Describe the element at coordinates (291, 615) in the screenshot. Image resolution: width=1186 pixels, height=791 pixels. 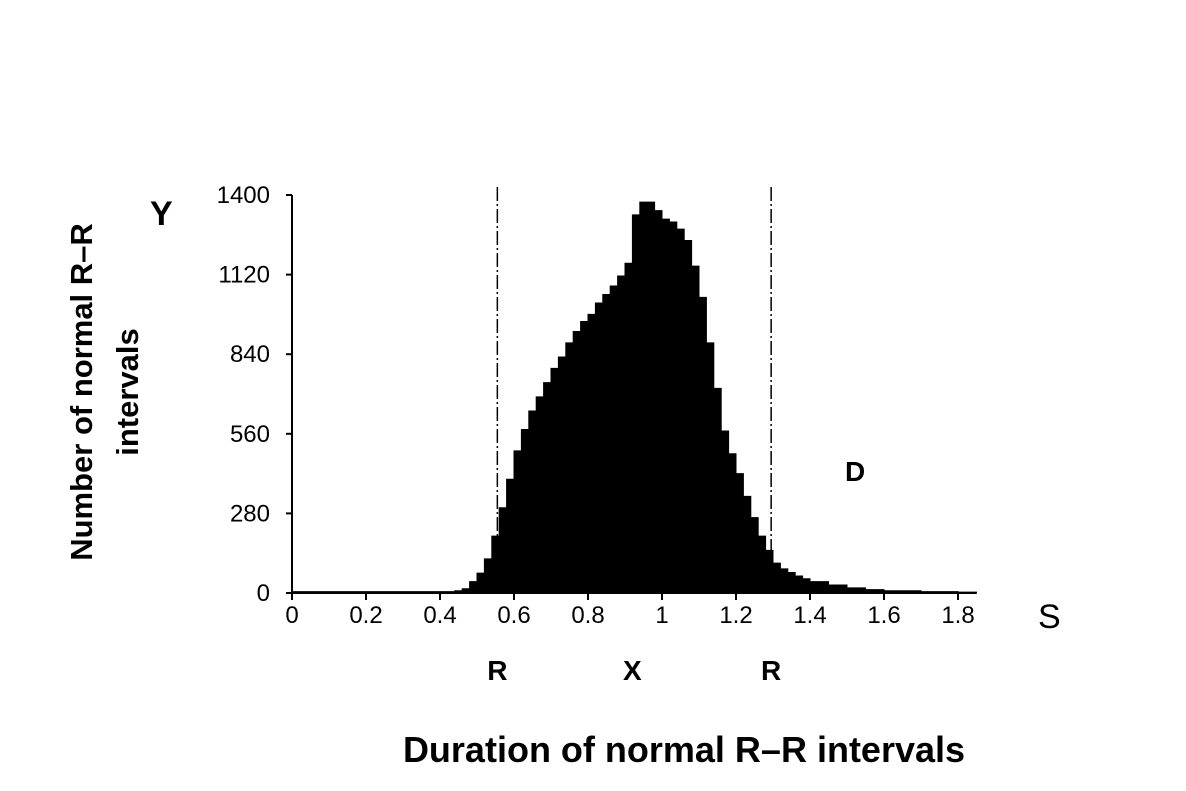
I see `x-tick-label: 0` at that location.